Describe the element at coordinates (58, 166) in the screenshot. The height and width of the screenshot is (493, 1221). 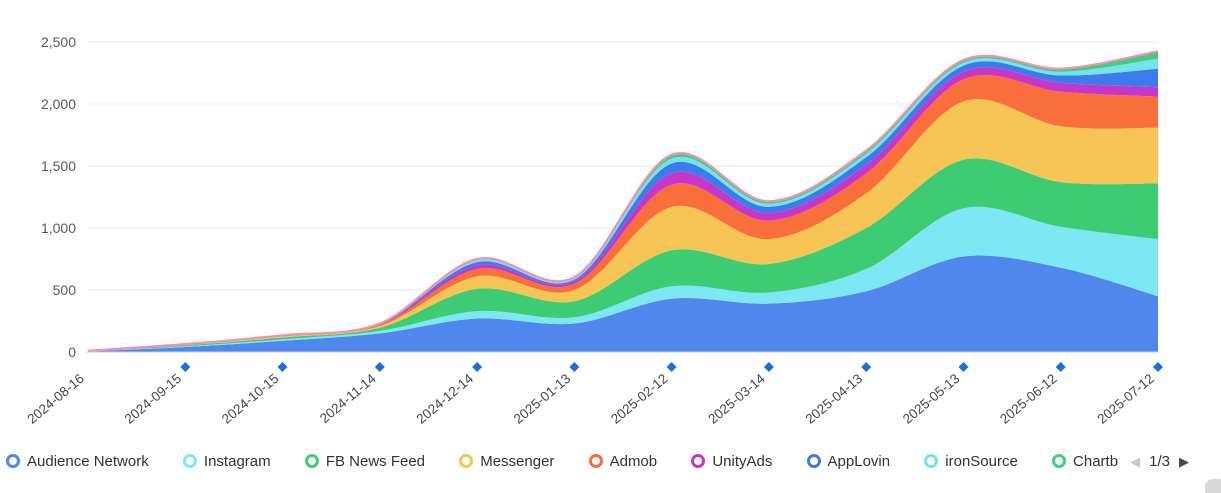
I see `y-axis-label: 1,500` at that location.